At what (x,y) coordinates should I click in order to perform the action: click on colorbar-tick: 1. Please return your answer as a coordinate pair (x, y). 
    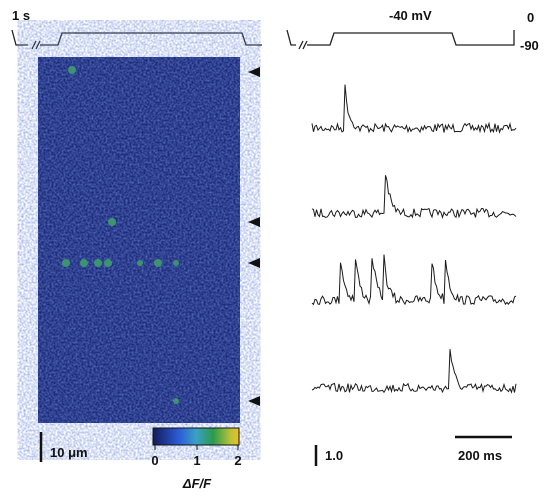
    Looking at the image, I should click on (196, 460).